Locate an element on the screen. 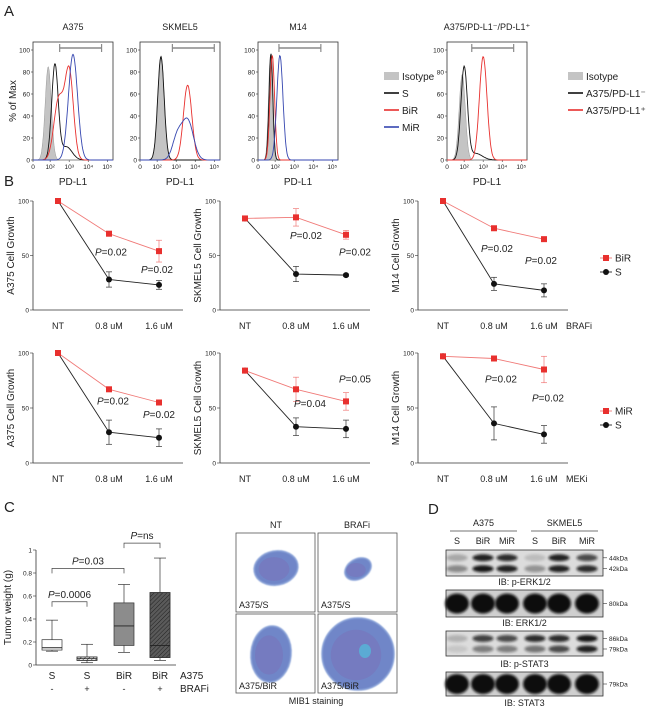  y-axis-label: Tumor weight (g) is located at coordinates (8, 607).